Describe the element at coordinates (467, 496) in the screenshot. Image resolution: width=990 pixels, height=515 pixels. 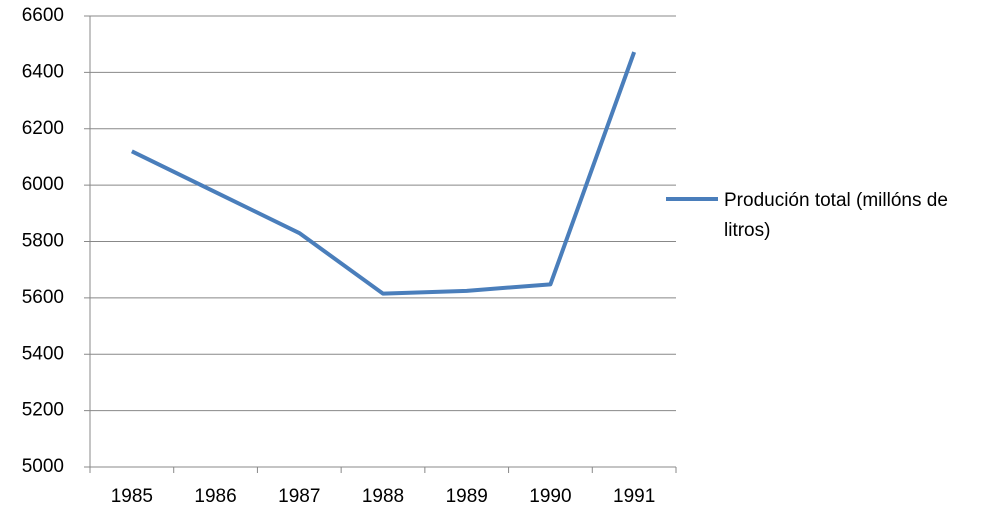
I see `x-tick-label: 1989` at that location.